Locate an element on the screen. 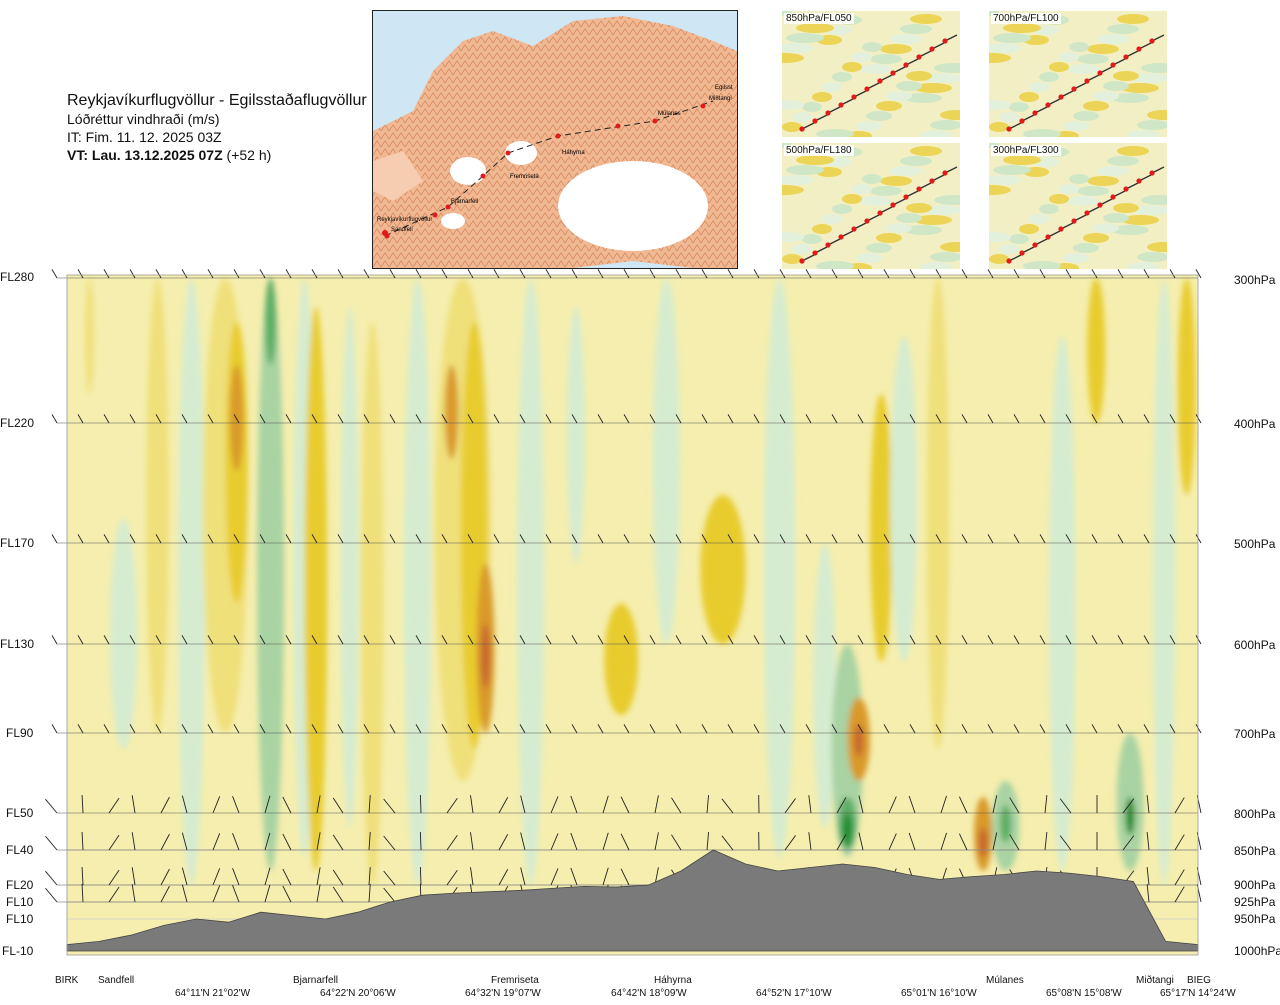 The image size is (1280, 1005). valid-time: VT: Lau. 13.12.2025 07Z (+52 h) is located at coordinates (217, 155).